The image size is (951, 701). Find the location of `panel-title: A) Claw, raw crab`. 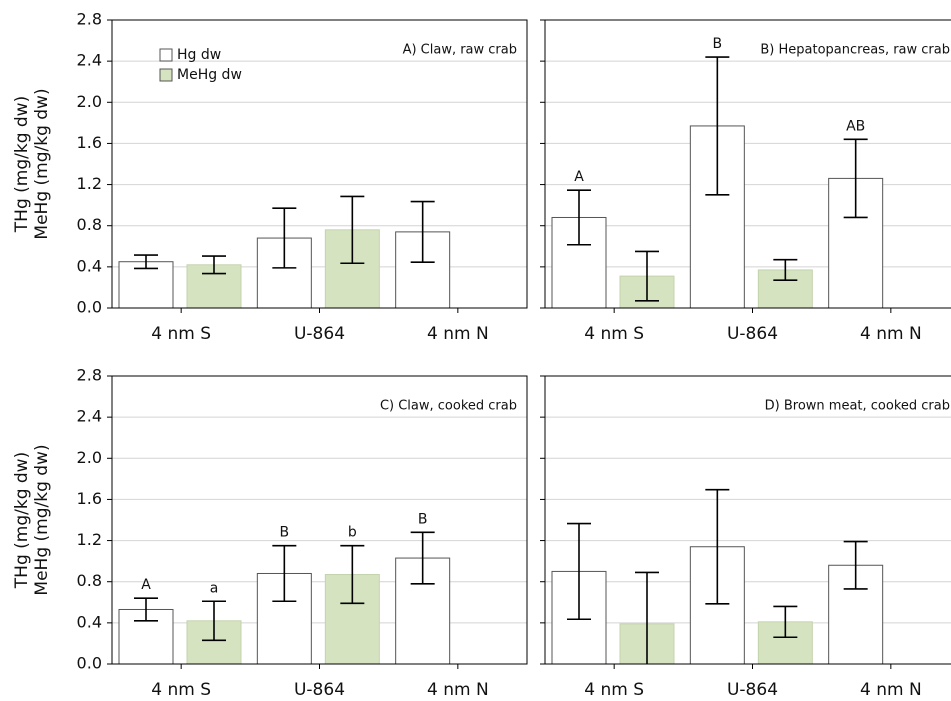

panel-title: A) Claw, raw crab is located at coordinates (460, 50).